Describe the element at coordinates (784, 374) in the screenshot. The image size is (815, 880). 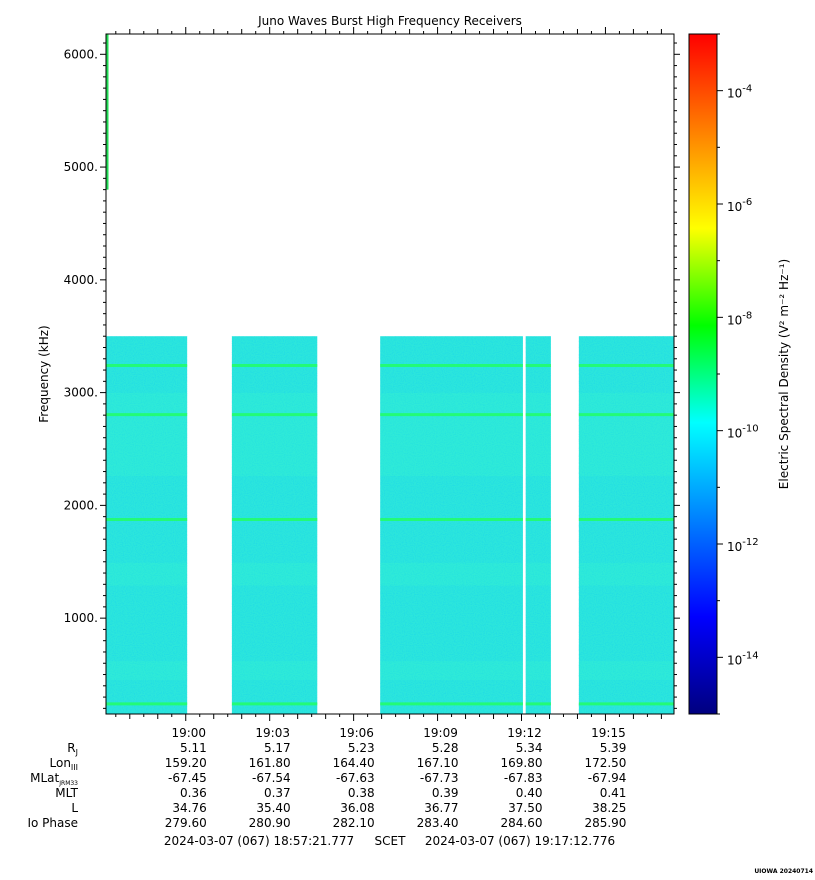
I see `colorbar-label: Electric Spectral Density (V² m⁻² Hz⁻¹)` at that location.